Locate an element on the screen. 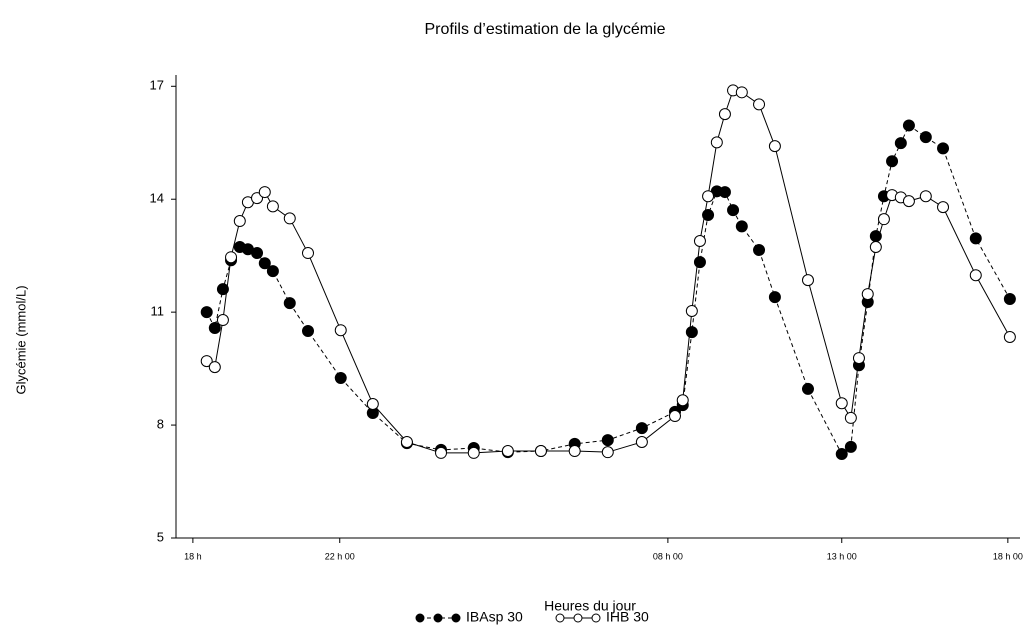 This screenshot has height=627, width=1034. legend-label: IBAsp 30 is located at coordinates (494, 617).